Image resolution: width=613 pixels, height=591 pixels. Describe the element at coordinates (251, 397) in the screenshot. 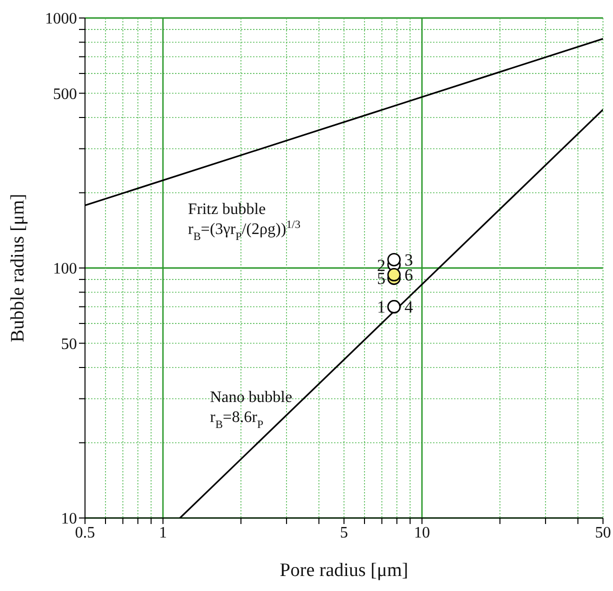

I see `annotation: Nano bubble` at that location.